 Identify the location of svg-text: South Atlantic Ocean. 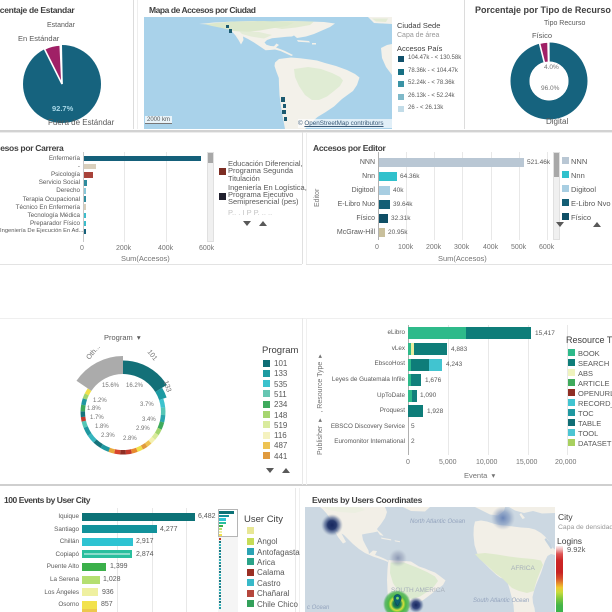
(501, 601).